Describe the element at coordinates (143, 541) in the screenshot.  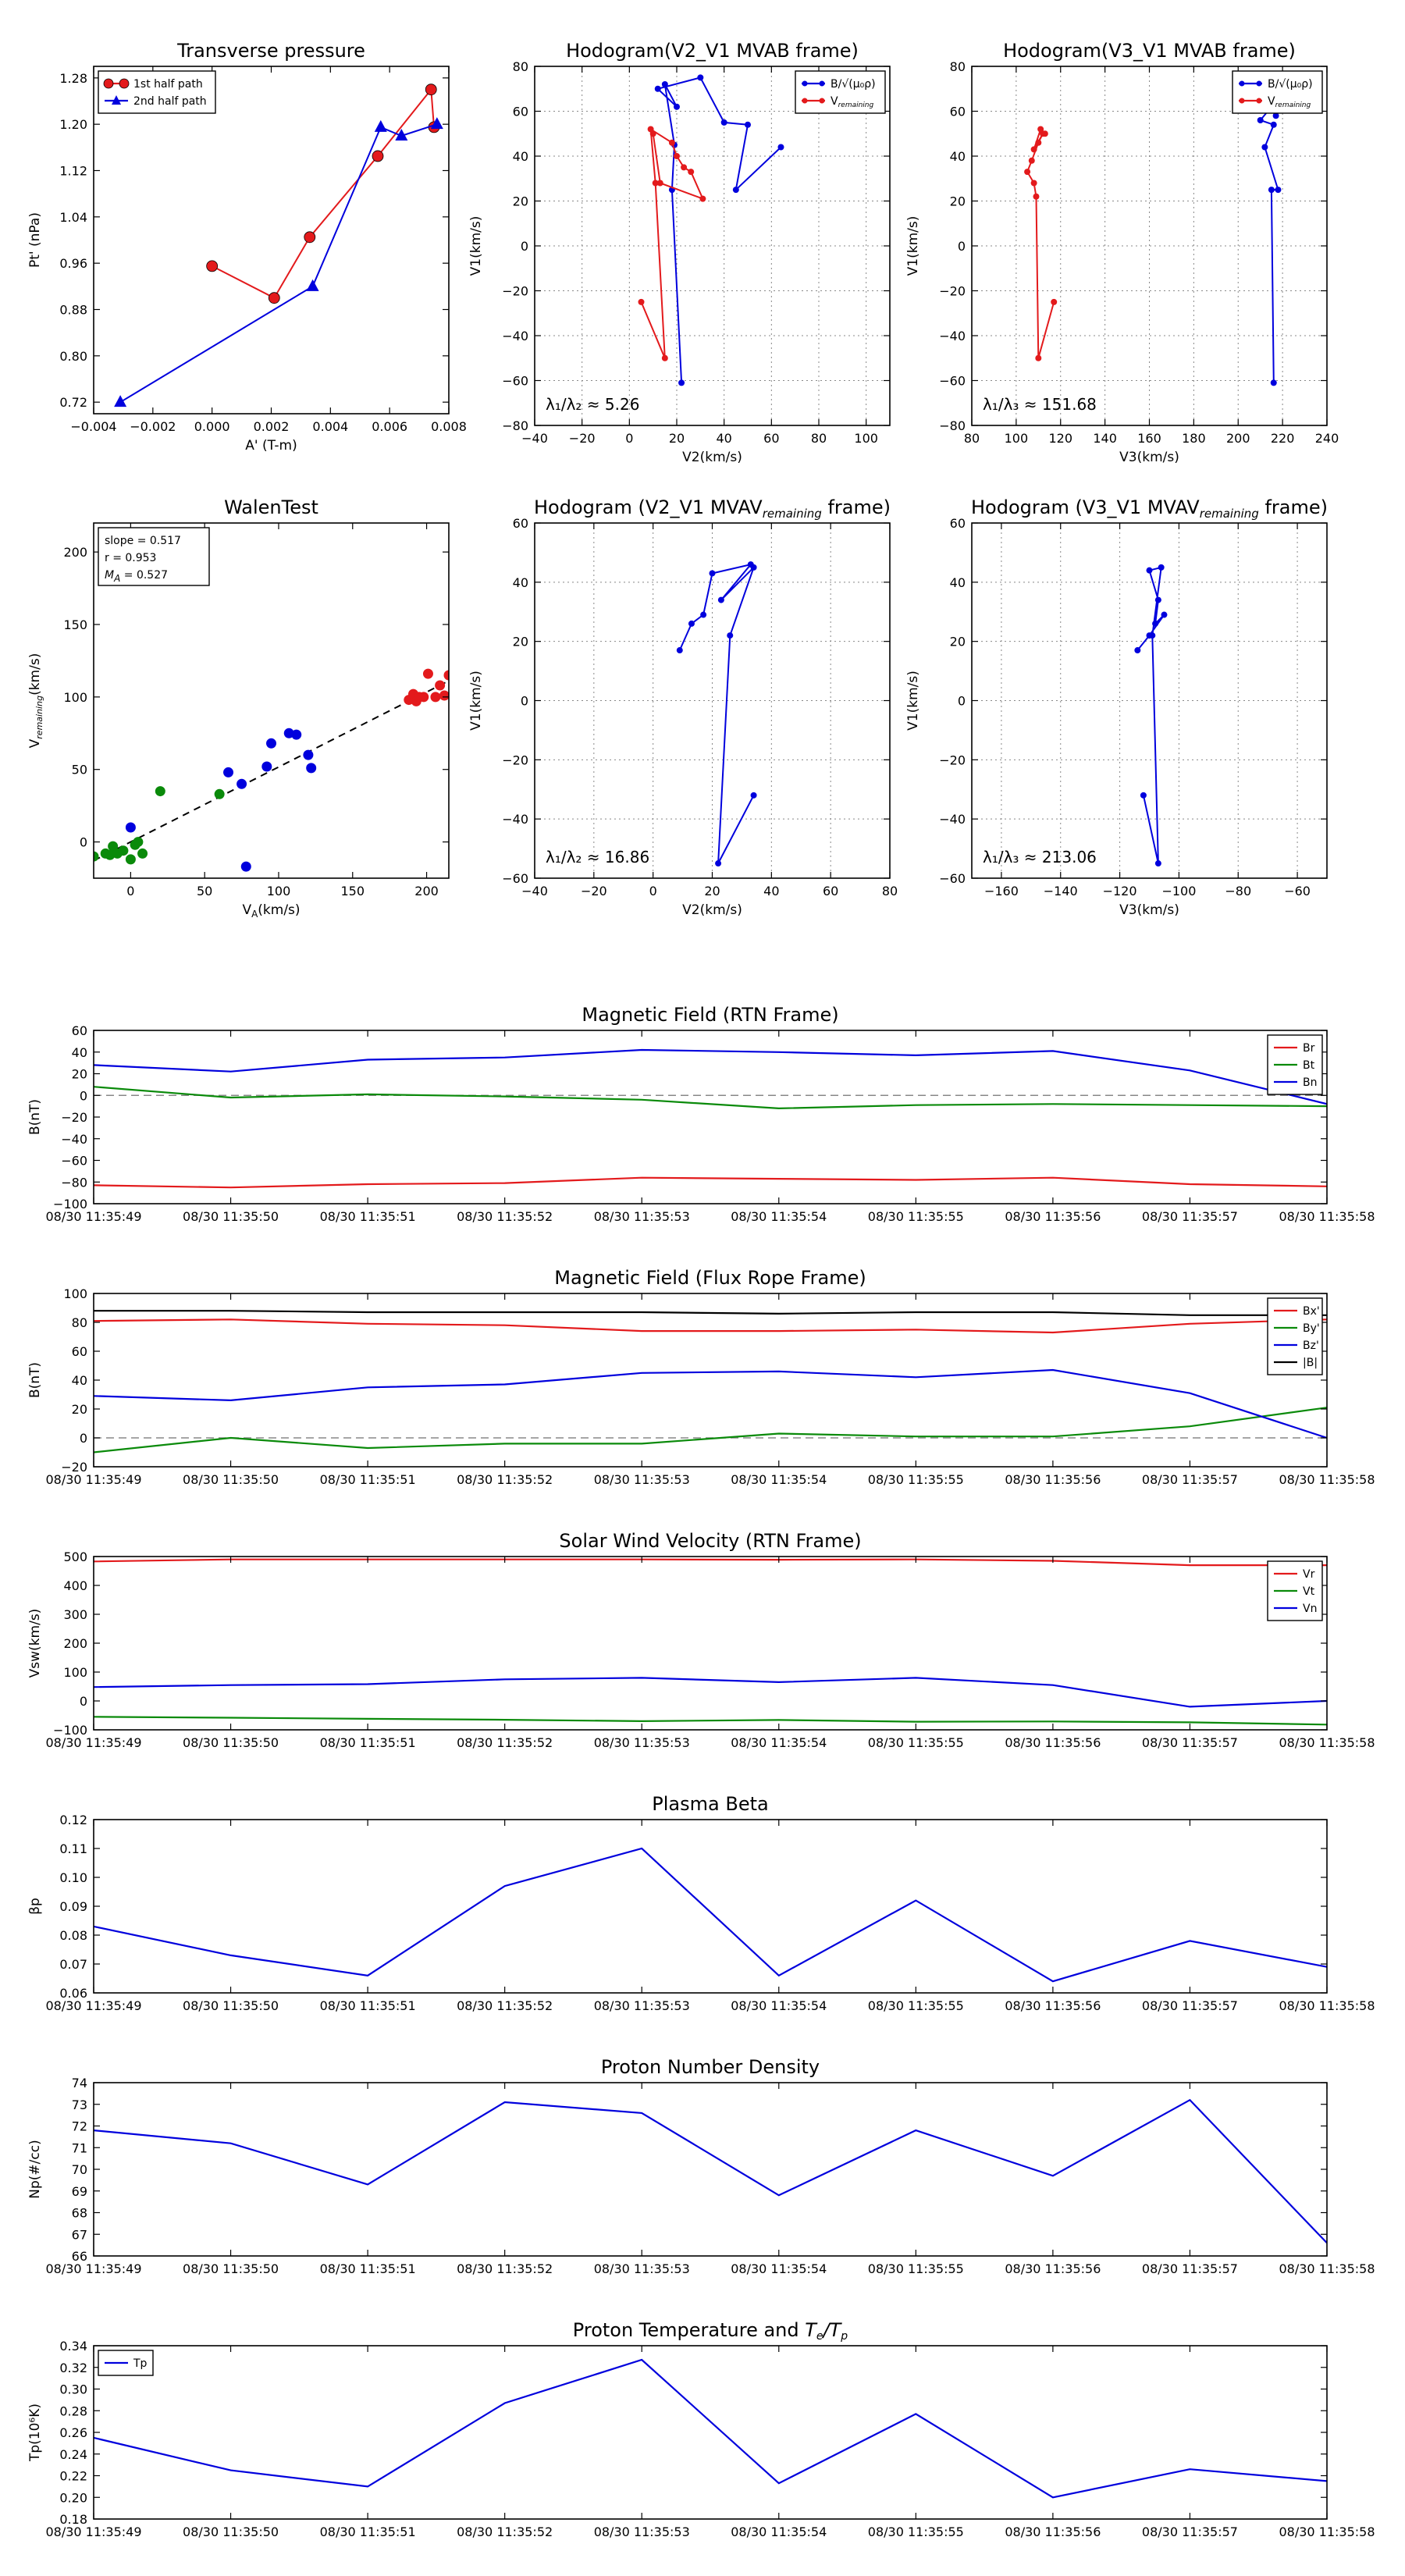
I see `stat-slope: slope = 0.517` at that location.